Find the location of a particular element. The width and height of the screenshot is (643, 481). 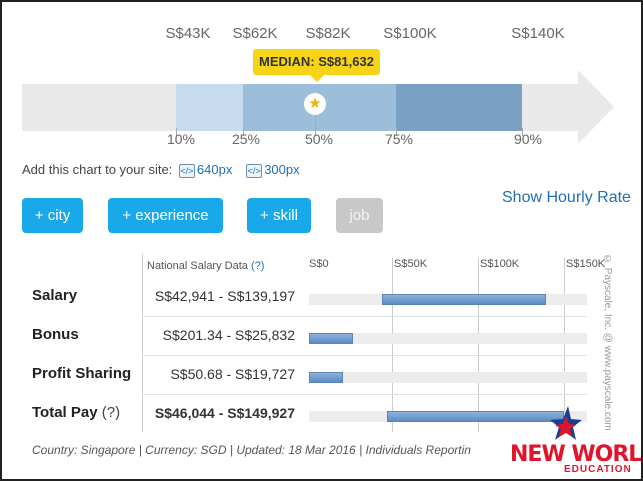

star-icon: ★ is located at coordinates (315, 104).